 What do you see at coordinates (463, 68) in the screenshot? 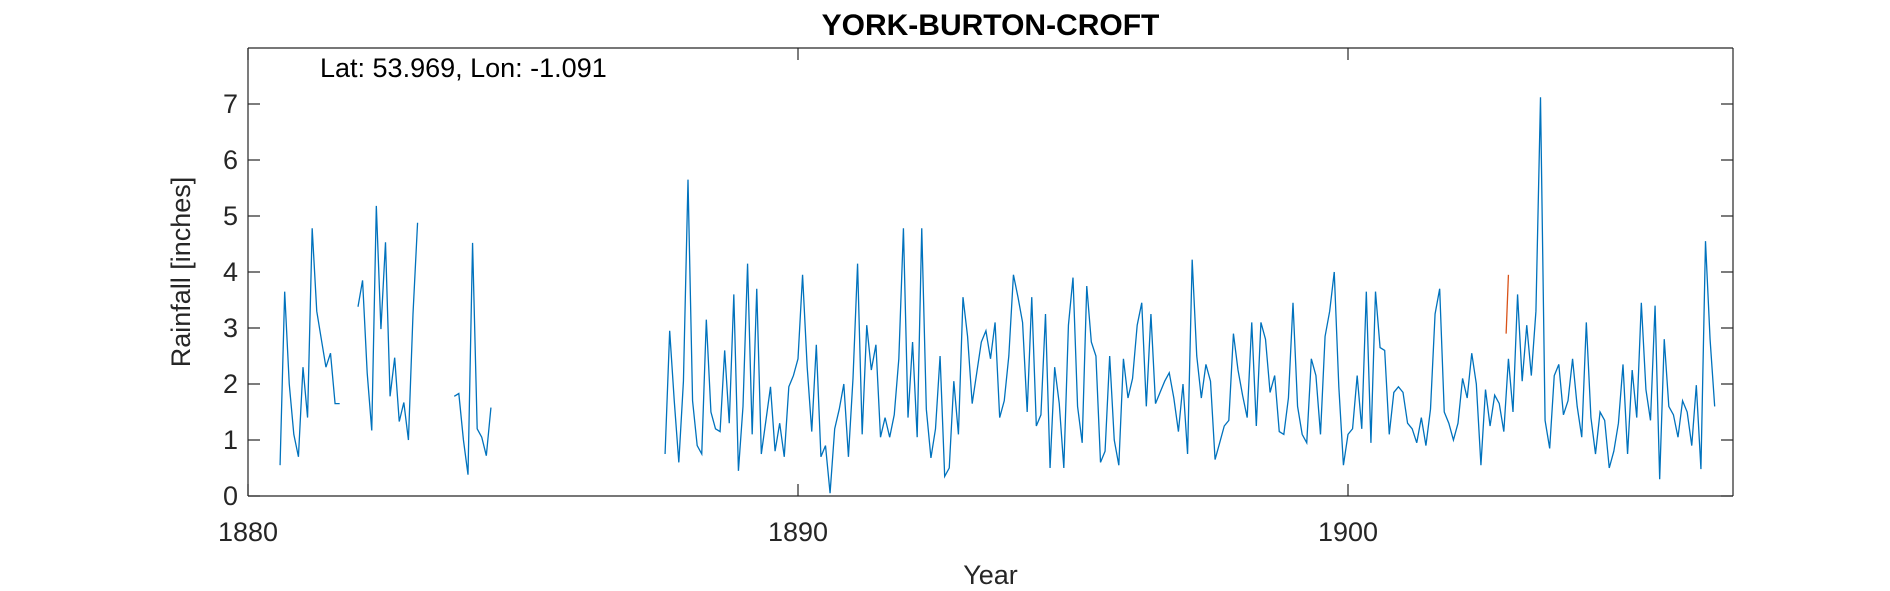
I see `location-annotation: Lat: 53.969, Lon: -1.091` at bounding box center [463, 68].